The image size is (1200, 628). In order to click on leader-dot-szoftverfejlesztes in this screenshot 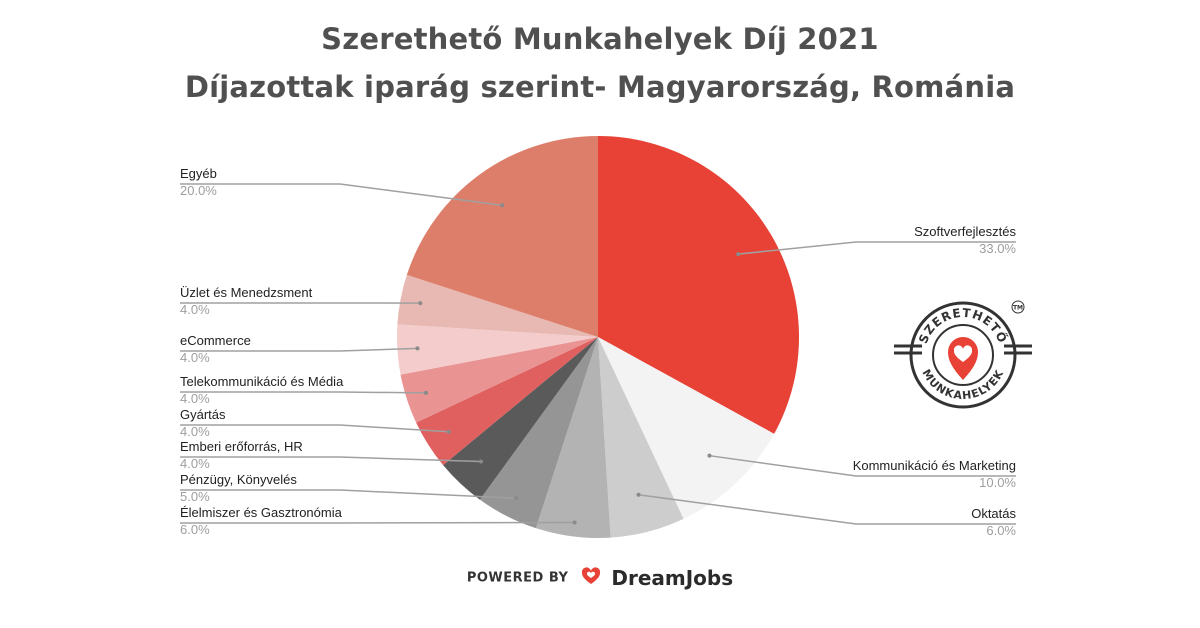, I will do `click(738, 254)`.